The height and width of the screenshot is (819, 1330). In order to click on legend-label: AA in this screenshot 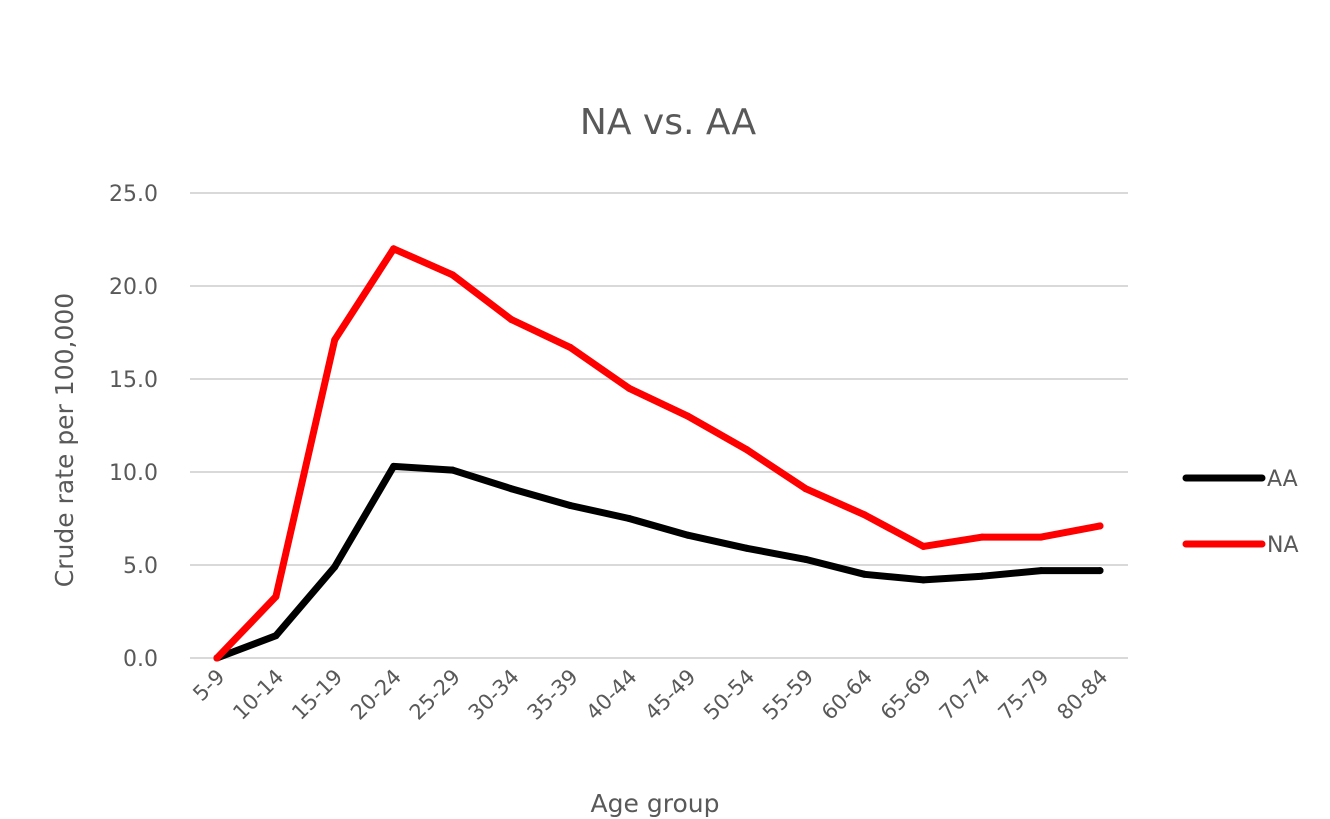, I will do `click(1282, 479)`.